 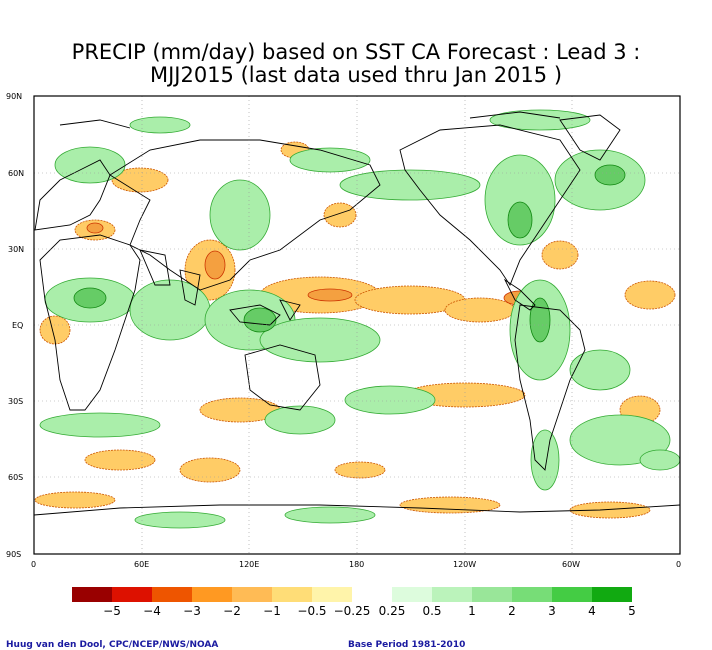 What do you see at coordinates (112, 611) in the screenshot?
I see `colorbar-label: −5` at bounding box center [112, 611].